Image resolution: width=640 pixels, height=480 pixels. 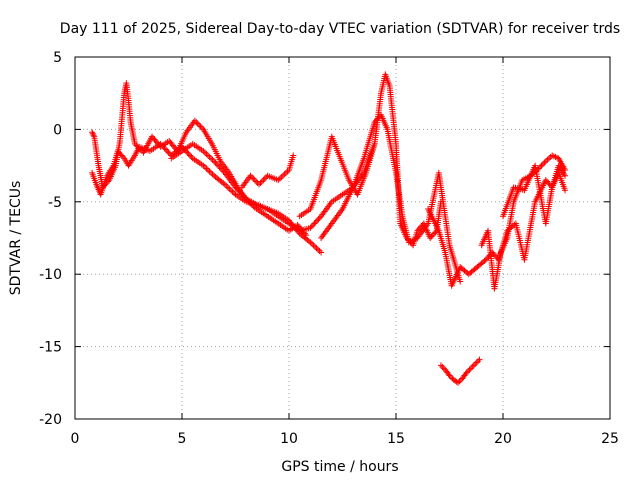 What do you see at coordinates (57, 58) in the screenshot?
I see `y-tick-label: 5` at bounding box center [57, 58].